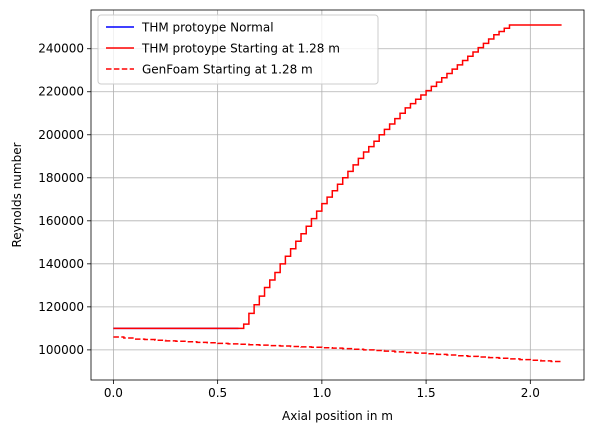 Image resolution: width=598 pixels, height=432 pixels. I want to click on y-tick-label: 160000, so click(61, 221).